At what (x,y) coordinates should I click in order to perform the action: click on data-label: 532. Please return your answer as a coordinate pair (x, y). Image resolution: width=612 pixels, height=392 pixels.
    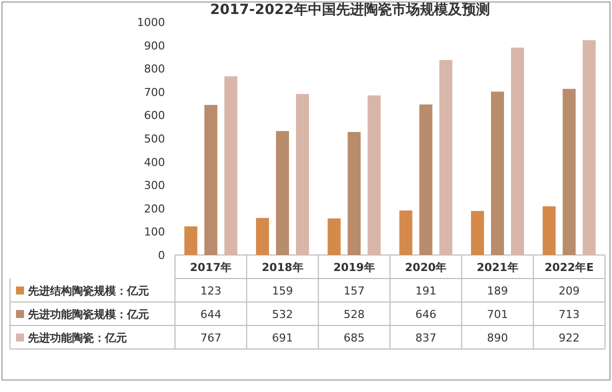
    Looking at the image, I should click on (282, 314).